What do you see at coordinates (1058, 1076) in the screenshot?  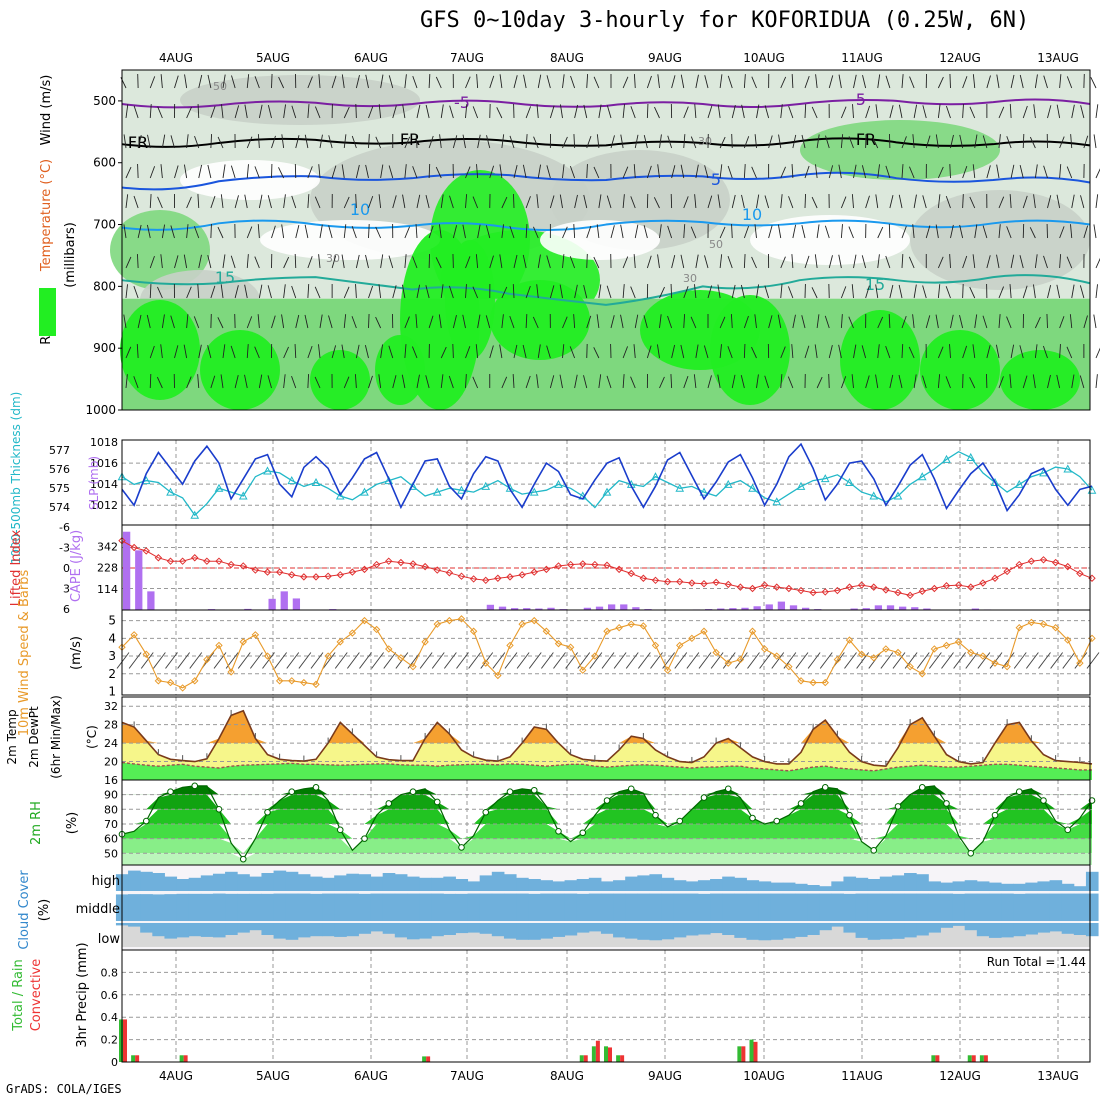 I see `bottom-date-label: 13AUG` at bounding box center [1058, 1076].